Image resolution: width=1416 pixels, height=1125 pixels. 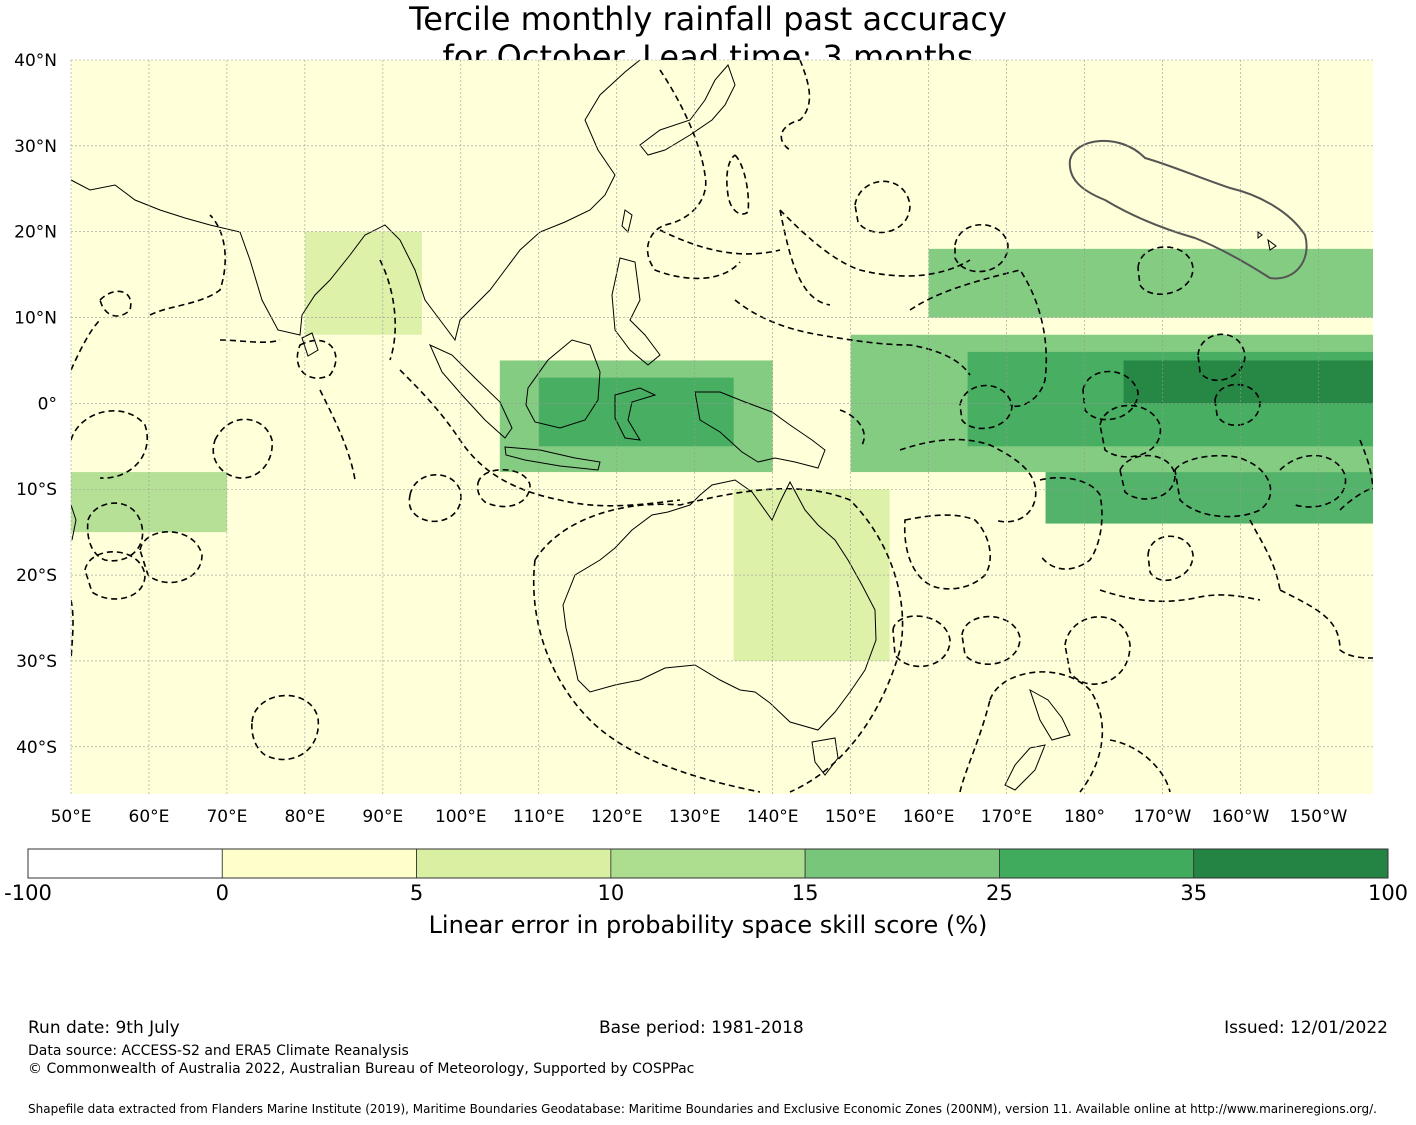 What do you see at coordinates (35, 404) in the screenshot?
I see `latitude-labels: 40°N 30°N 20°N 10°N 0° 10°S 20°S 30°S 40°S` at bounding box center [35, 404].